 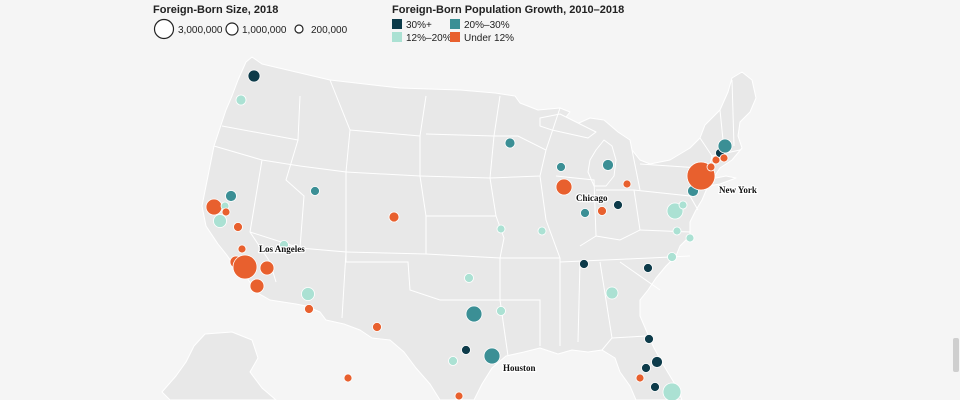 I want to click on size-legend-label-small: 200,000, so click(x=329, y=30).